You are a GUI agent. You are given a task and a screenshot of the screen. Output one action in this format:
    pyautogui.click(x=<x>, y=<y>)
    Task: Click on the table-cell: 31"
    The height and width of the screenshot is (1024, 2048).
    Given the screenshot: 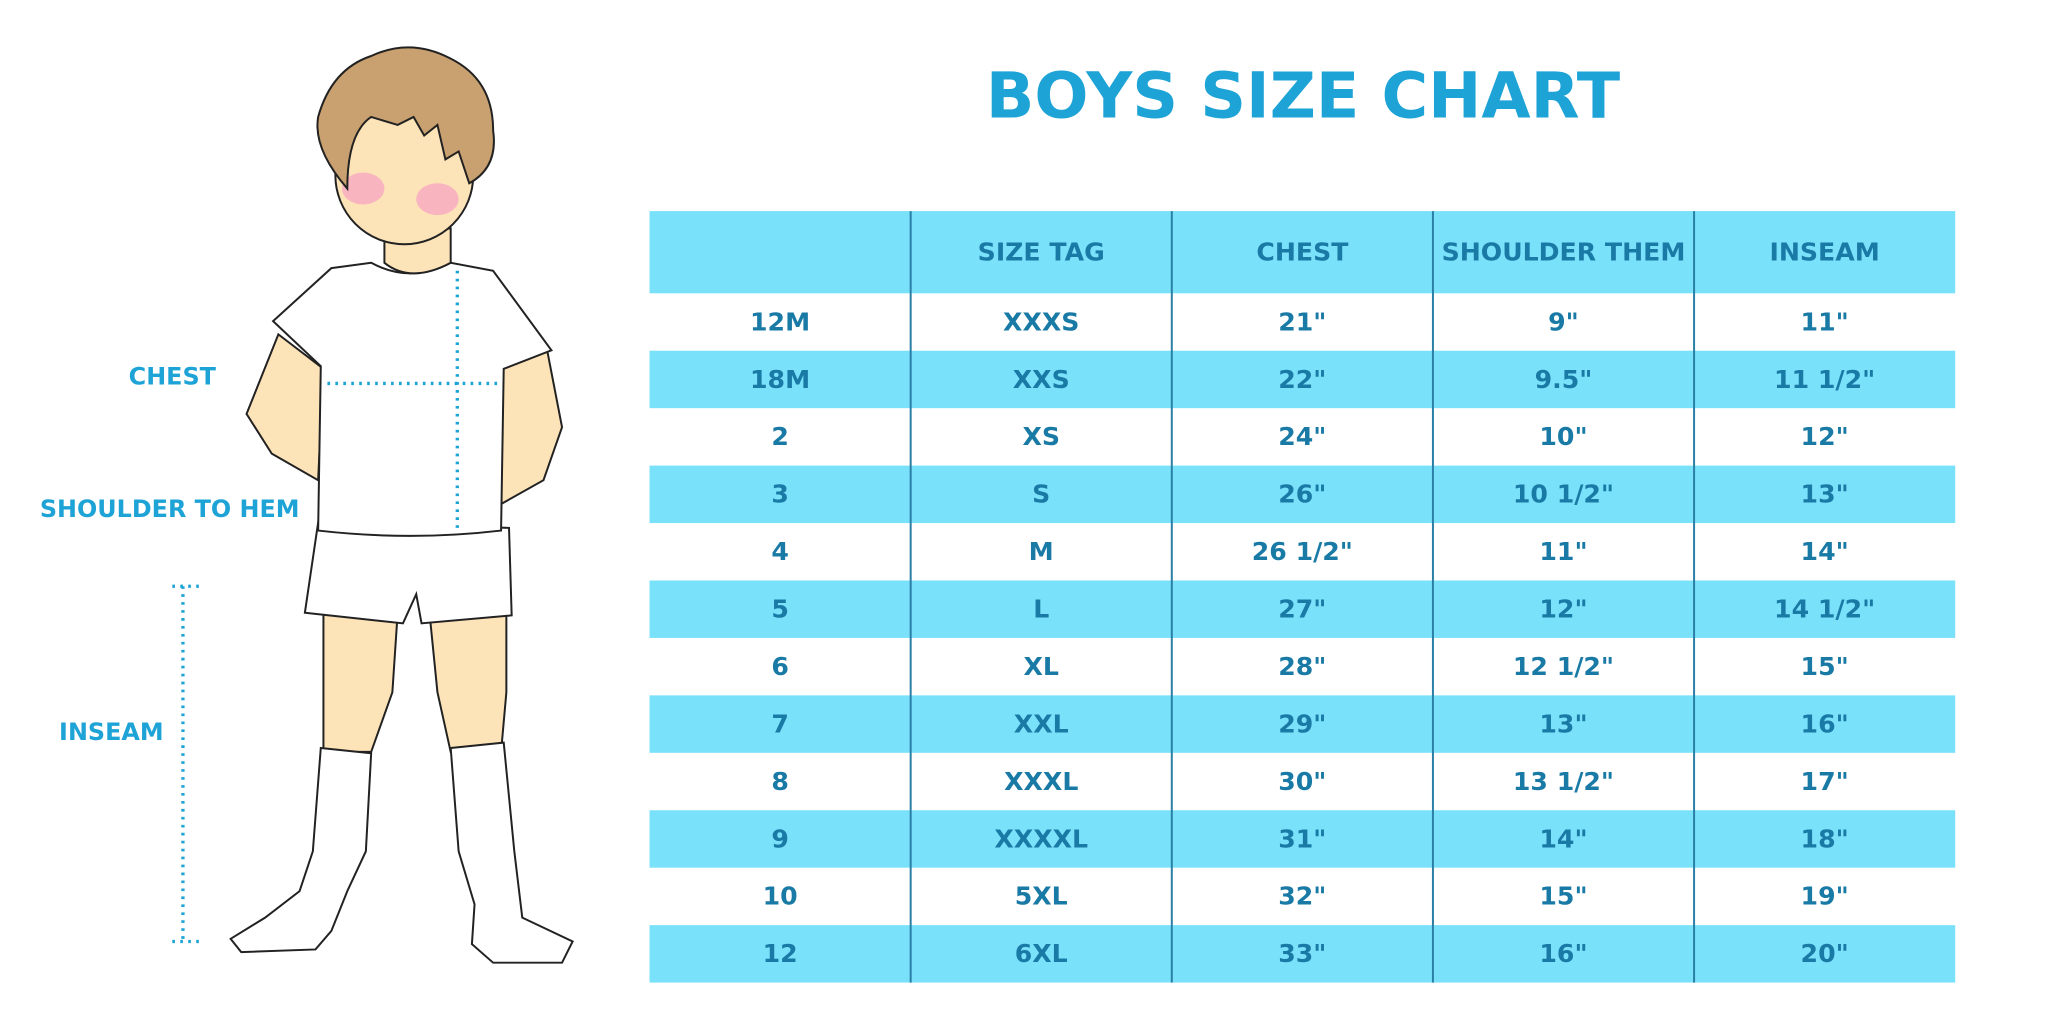 What is the action you would take?
    pyautogui.click(x=1302, y=838)
    